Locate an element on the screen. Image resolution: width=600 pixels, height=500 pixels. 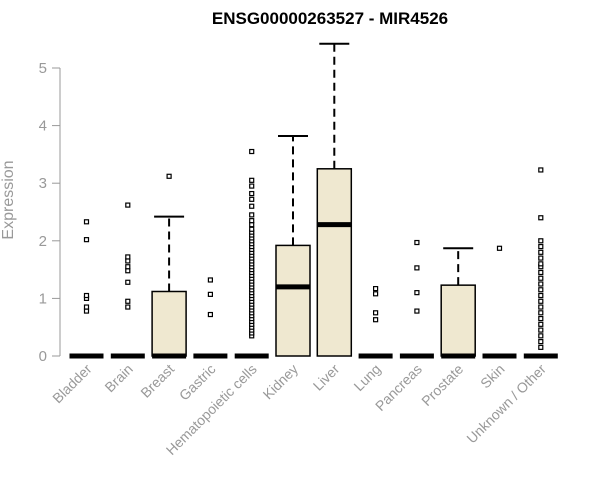
x-tick-label: Breast is located at coordinates (157, 381).